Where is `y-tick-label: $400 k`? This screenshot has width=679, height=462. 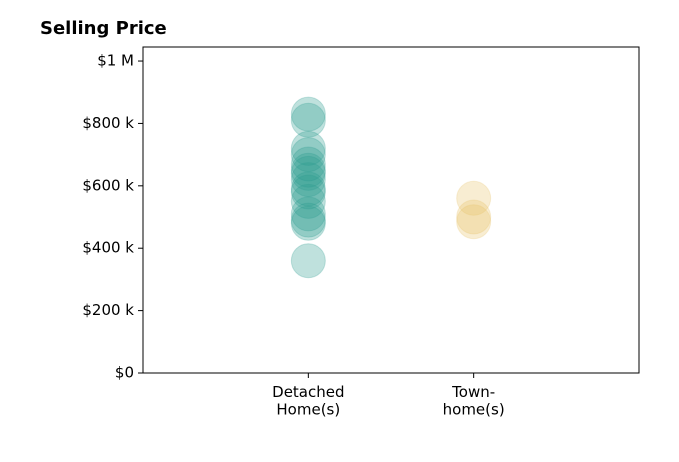 y-tick-label: $400 k is located at coordinates (108, 248).